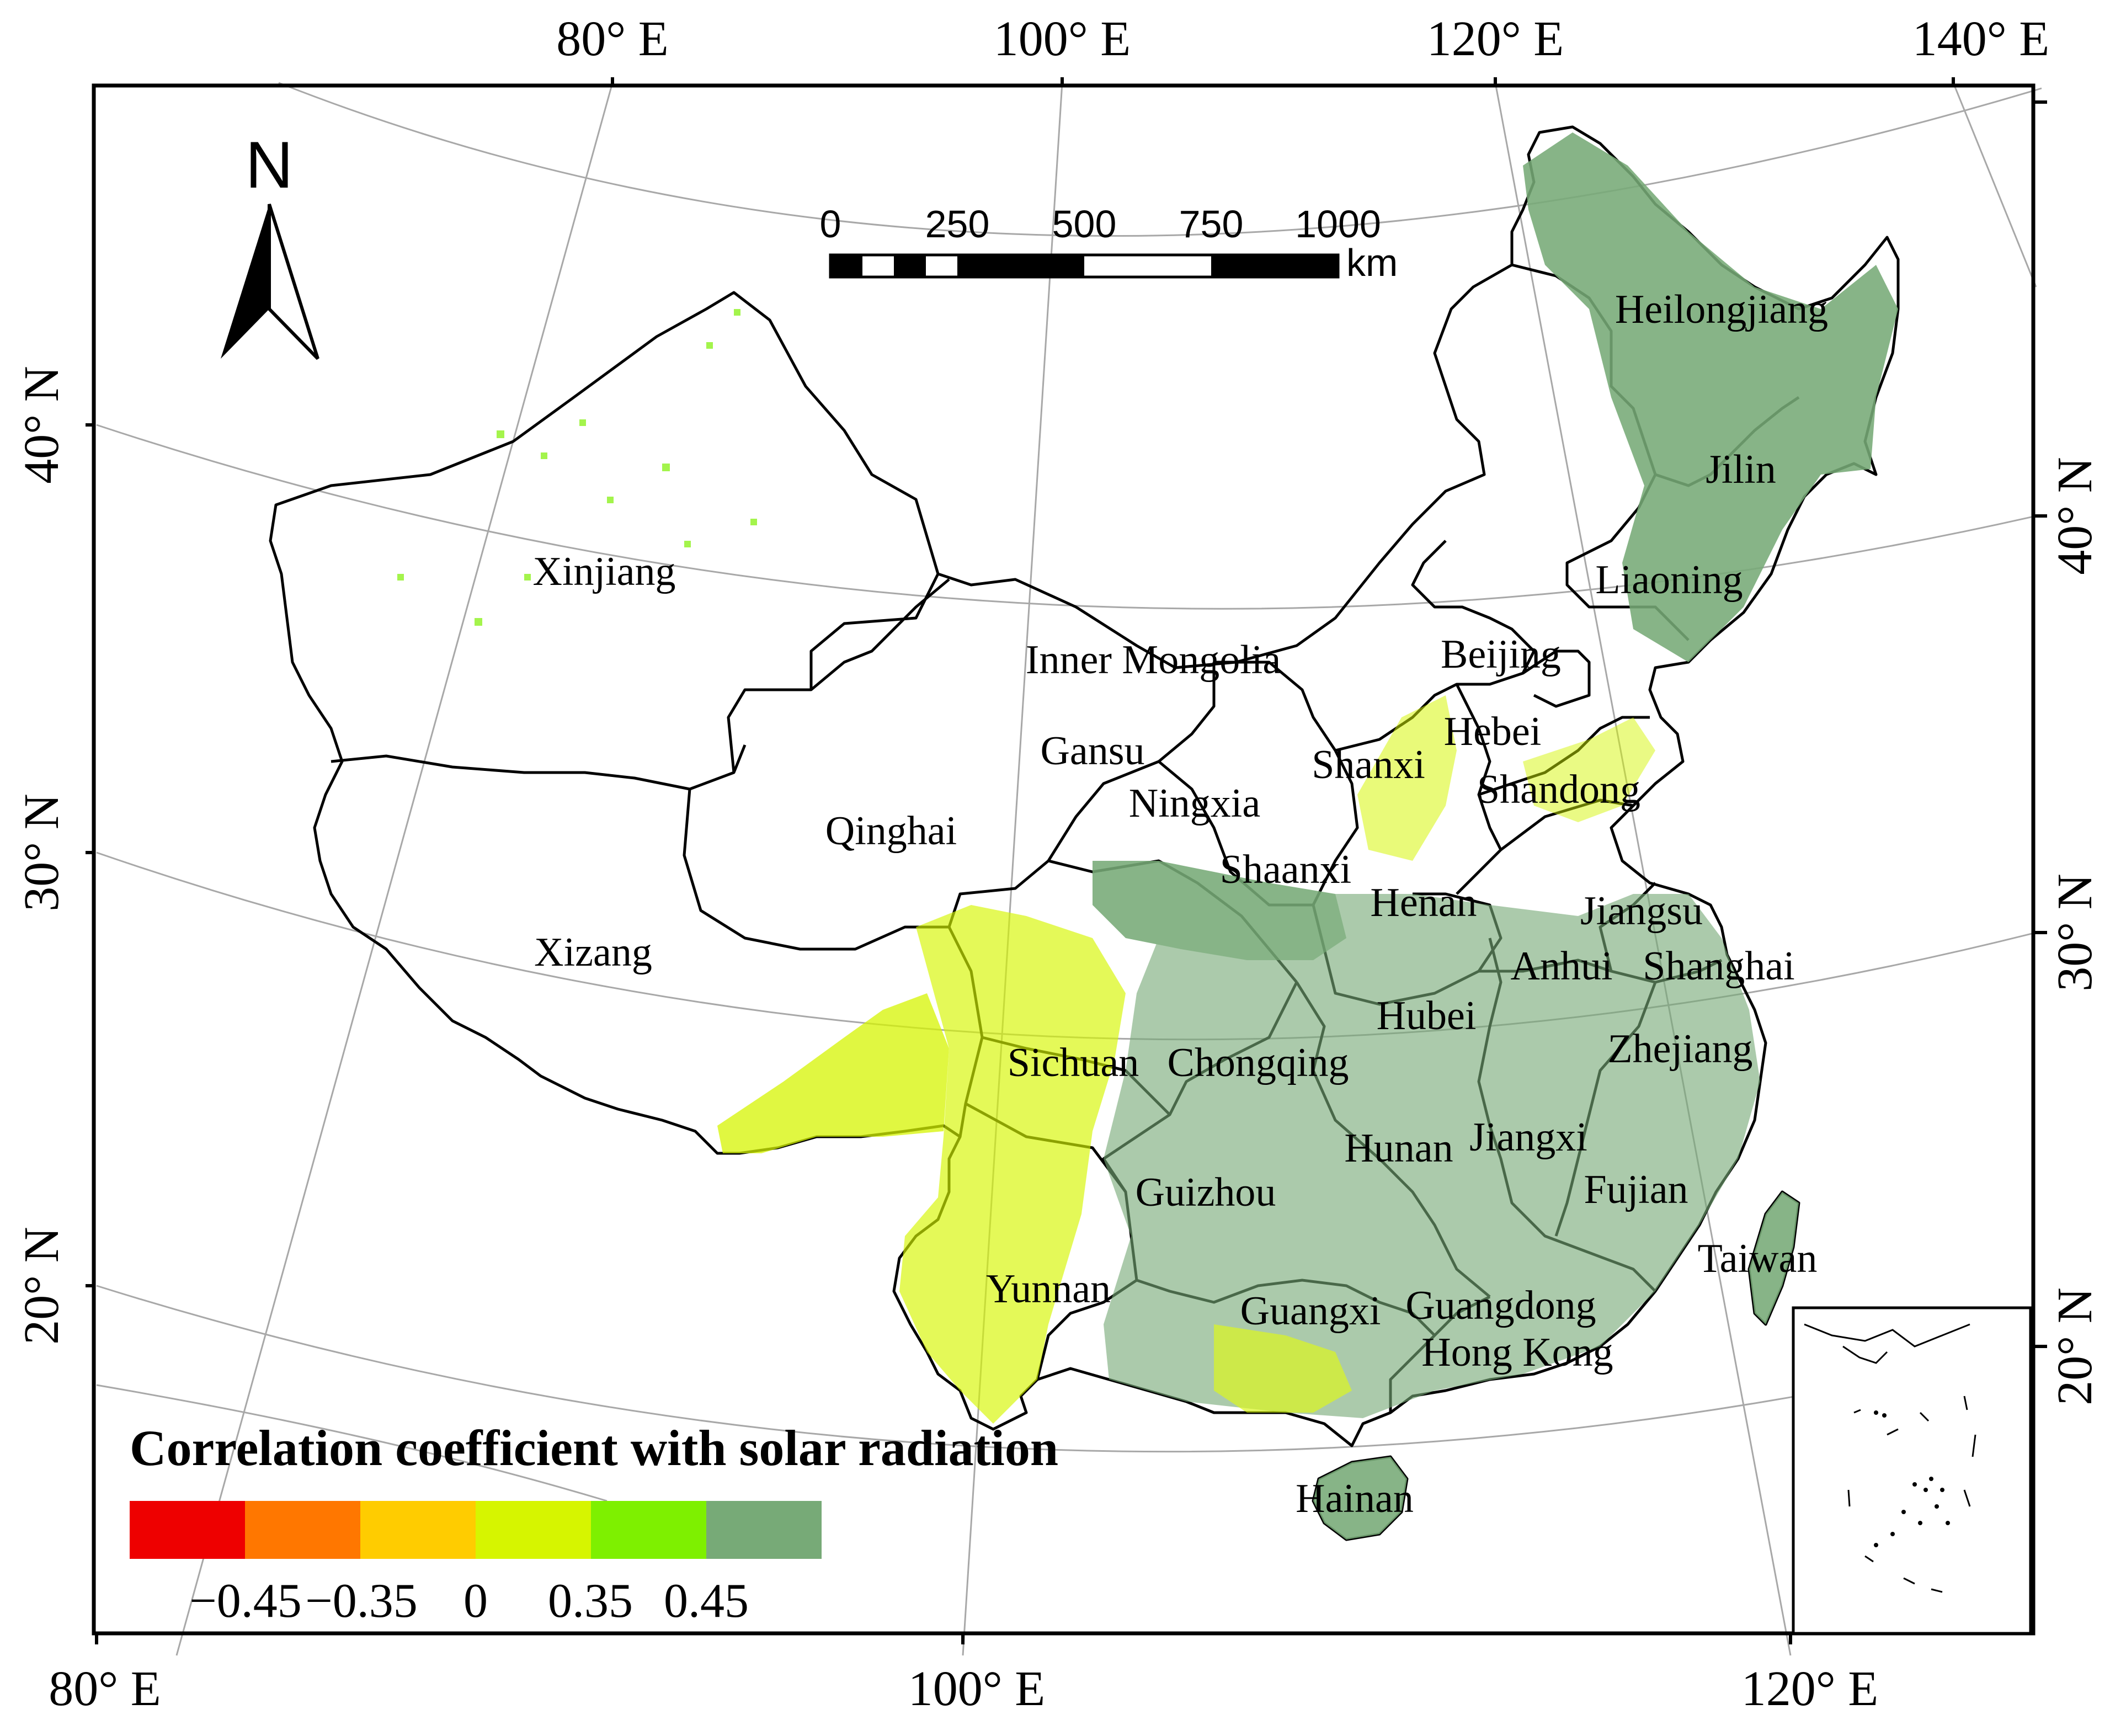 This screenshot has width=2110, height=1736. I want to click on scale-bar: 0 250 500 750 1000 km, so click(1109, 243).